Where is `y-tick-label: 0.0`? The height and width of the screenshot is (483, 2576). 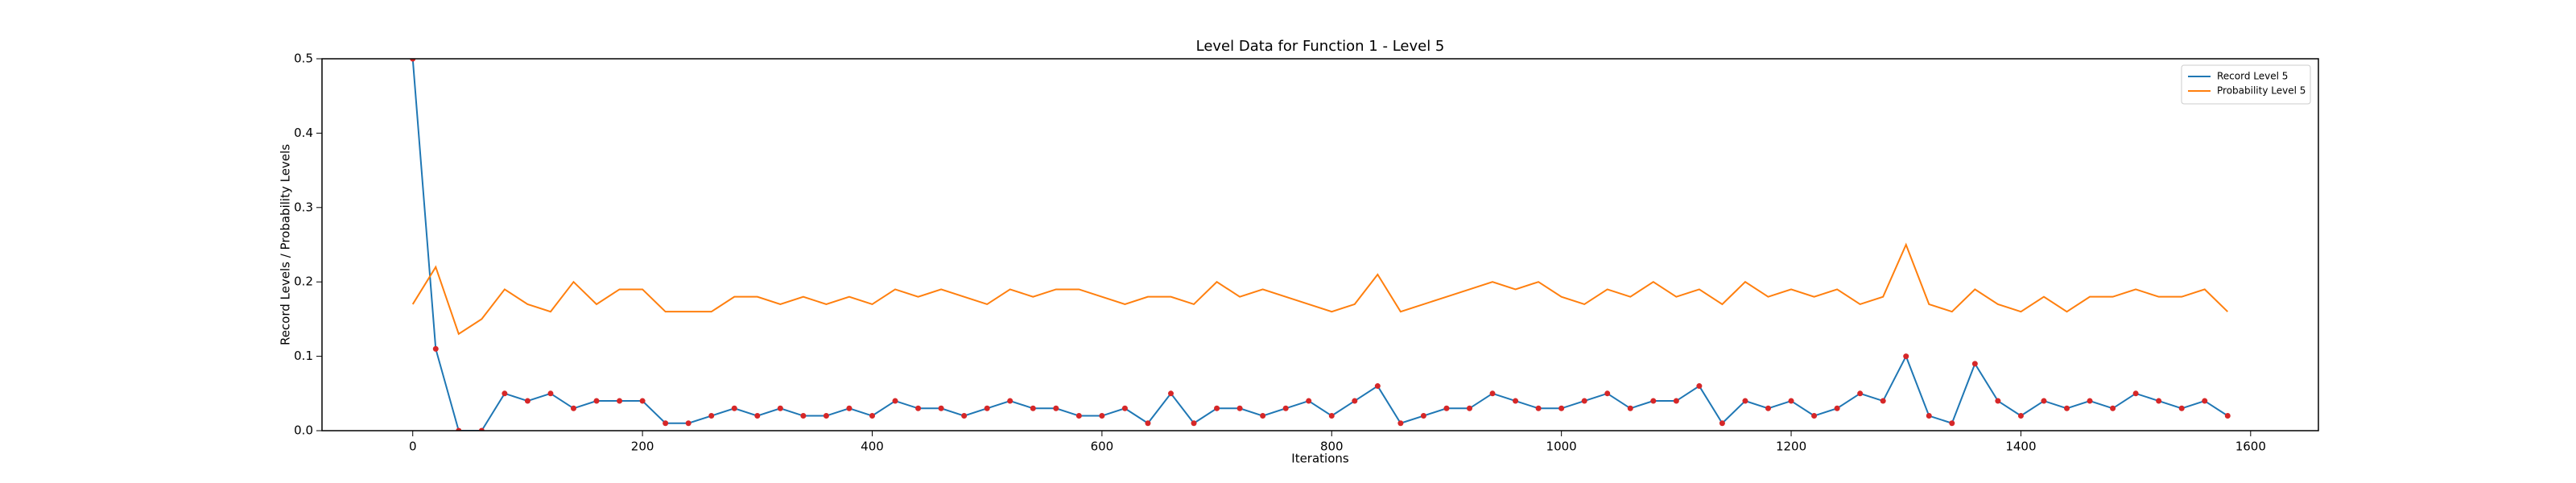 y-tick-label: 0.0 is located at coordinates (303, 430).